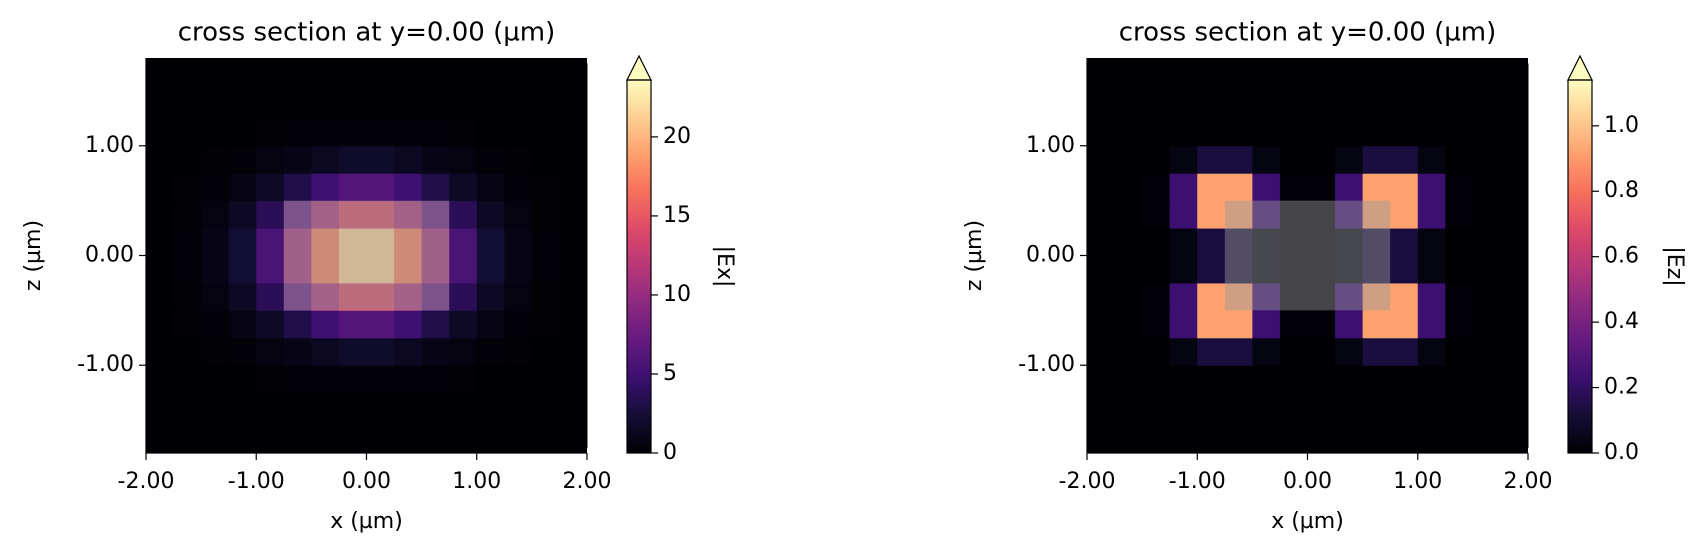 The image size is (1707, 556). Describe the element at coordinates (974, 255) in the screenshot. I see `y-axis-label: z (µm)` at that location.